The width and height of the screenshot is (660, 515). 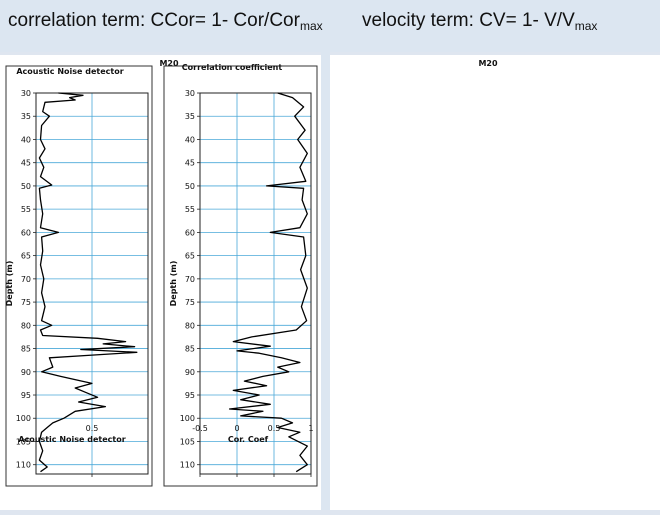 I want to click on x-axis-label: Cor. Coef, so click(x=248, y=439).